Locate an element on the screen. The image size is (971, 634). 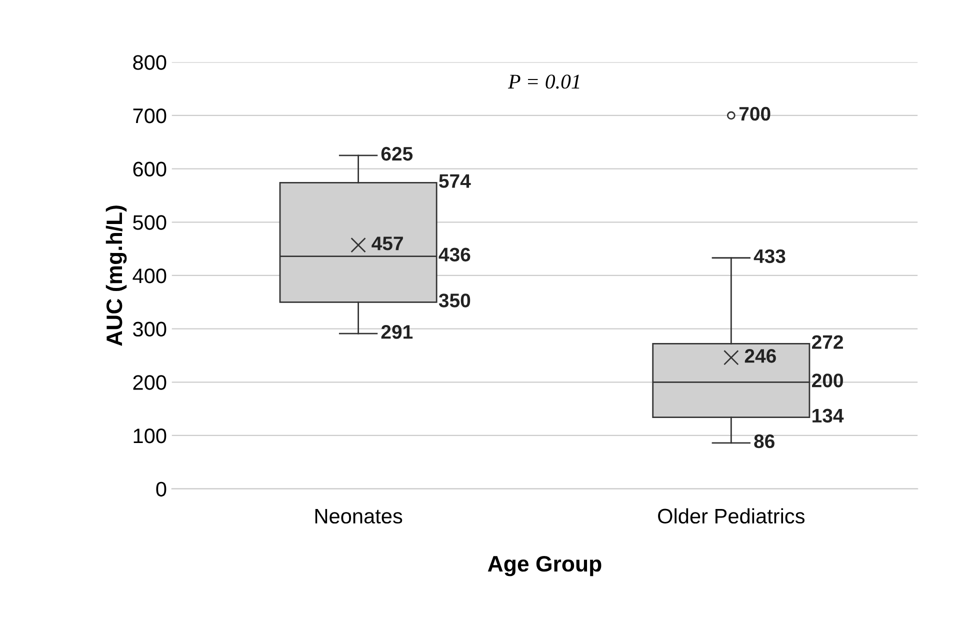
annotation: 272 is located at coordinates (827, 342).